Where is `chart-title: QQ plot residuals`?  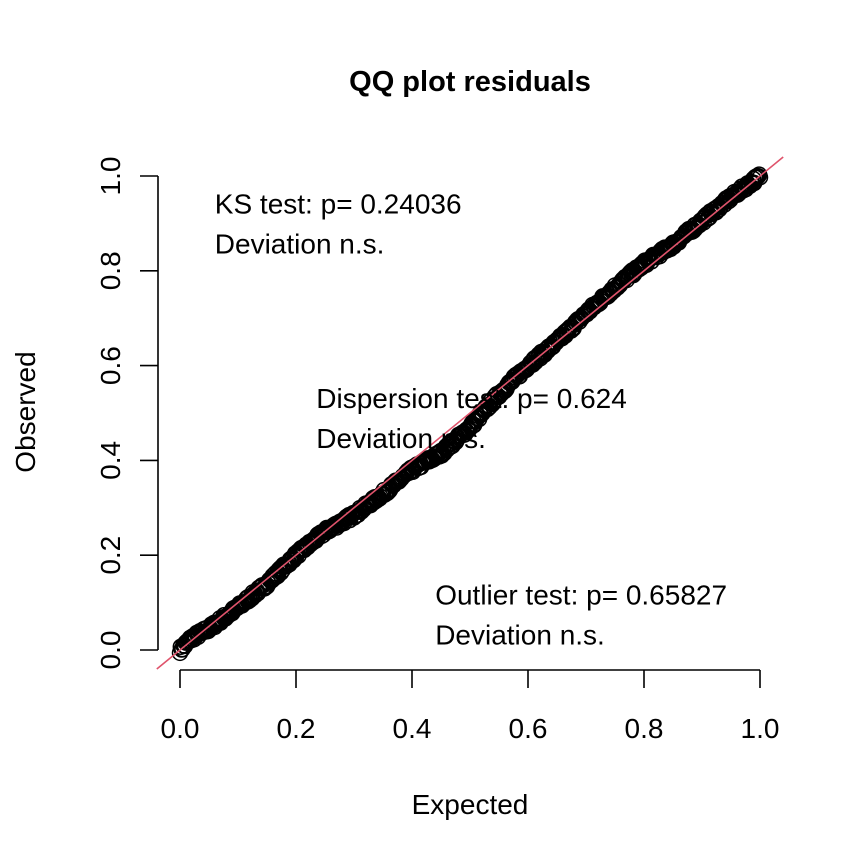 chart-title: QQ plot residuals is located at coordinates (470, 82).